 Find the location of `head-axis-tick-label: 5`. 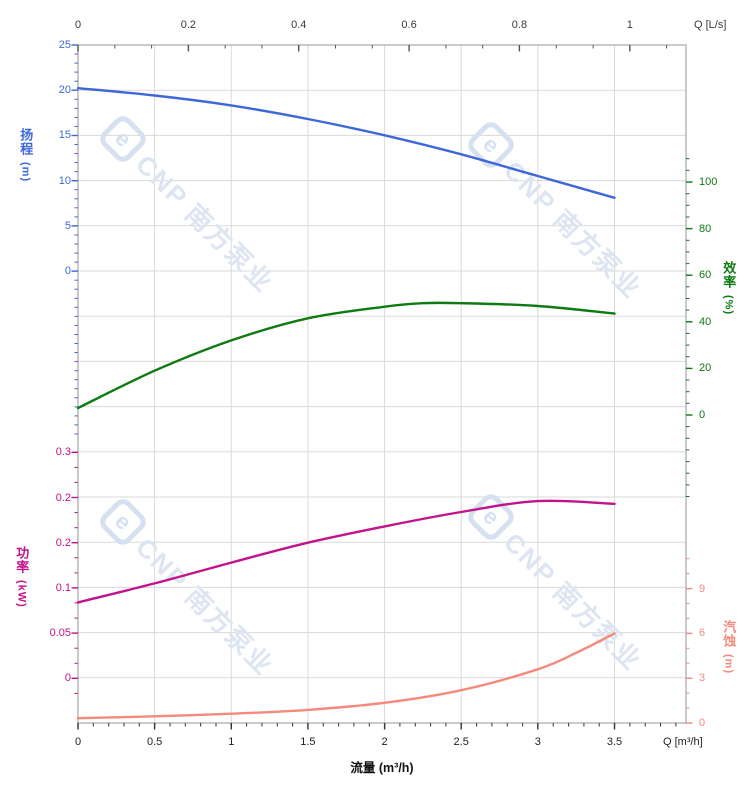

head-axis-tick-label: 5 is located at coordinates (67, 225).